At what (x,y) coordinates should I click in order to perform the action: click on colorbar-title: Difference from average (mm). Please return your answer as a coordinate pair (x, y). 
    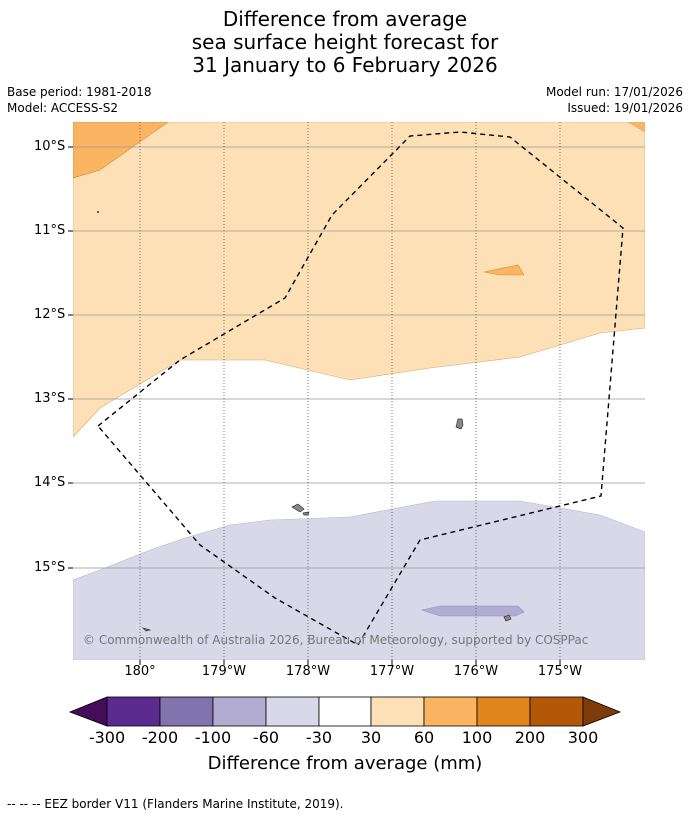
    Looking at the image, I should click on (345, 763).